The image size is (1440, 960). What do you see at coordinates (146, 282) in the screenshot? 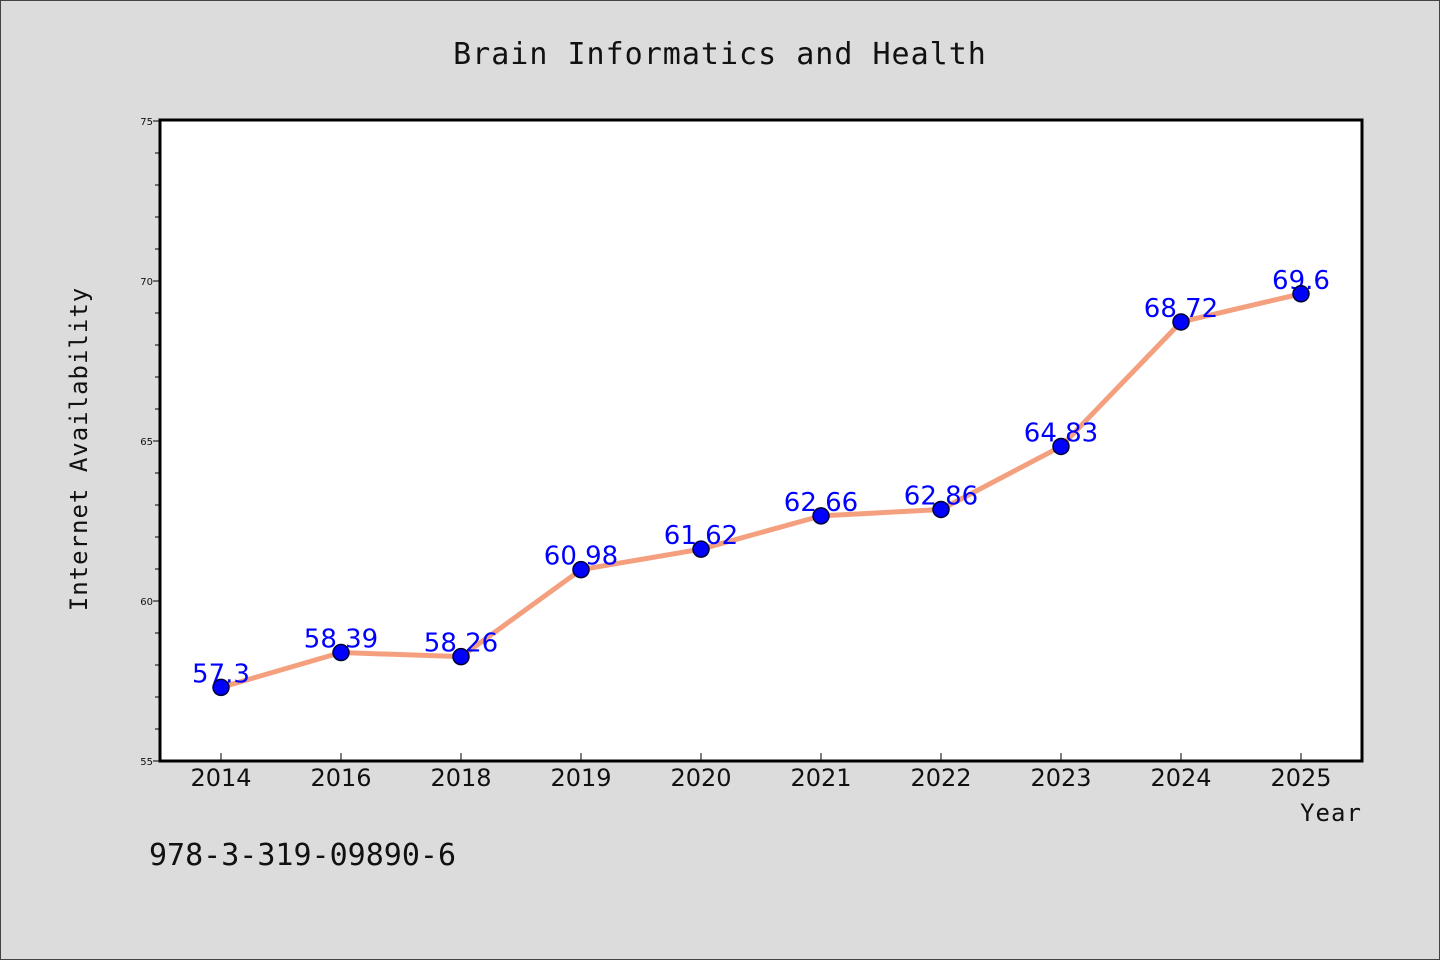
I see `y-tick-label: 70` at bounding box center [146, 282].